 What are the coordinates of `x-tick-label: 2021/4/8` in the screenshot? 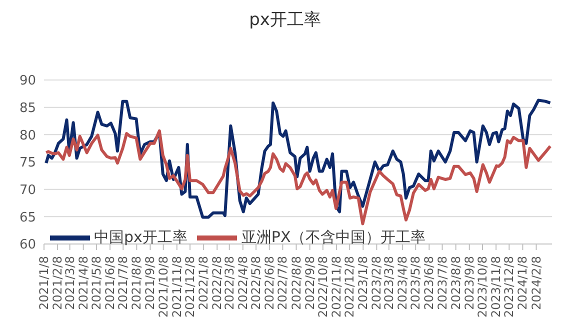 It's located at (83, 283).